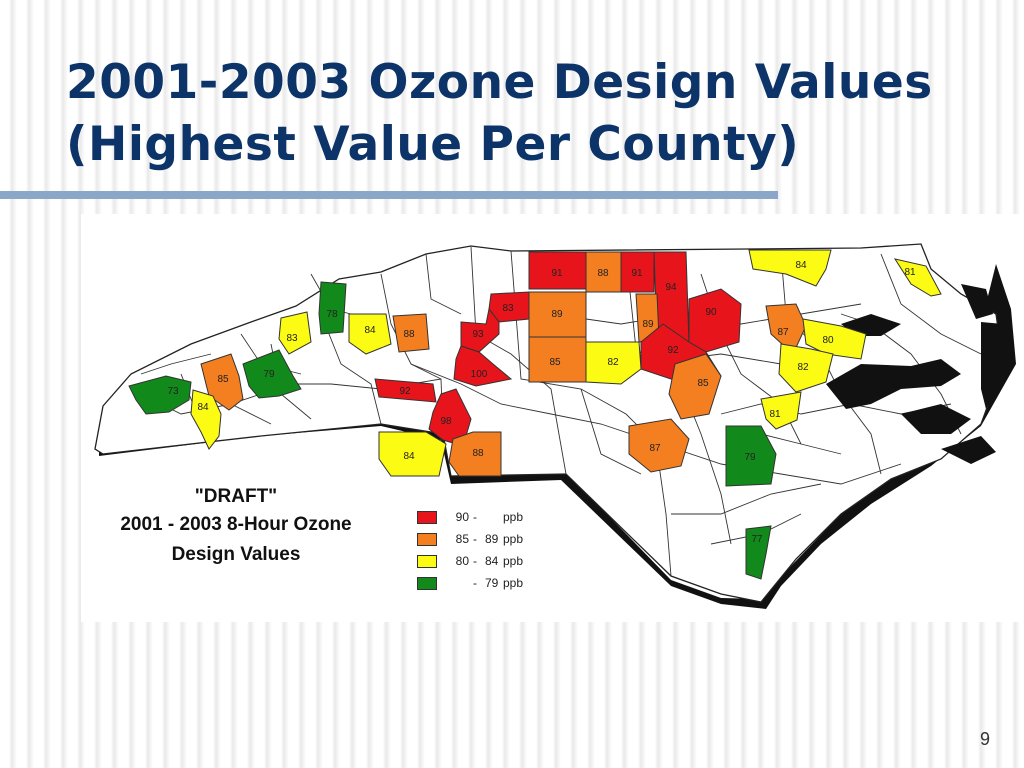 This screenshot has height=768, width=1024. I want to click on legend-high: 79, so click(492, 583).